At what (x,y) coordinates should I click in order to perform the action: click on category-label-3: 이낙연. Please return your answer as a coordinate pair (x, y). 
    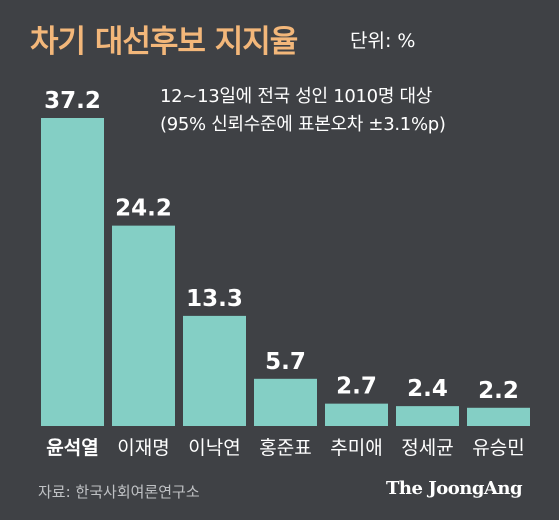
    Looking at the image, I should click on (214, 448).